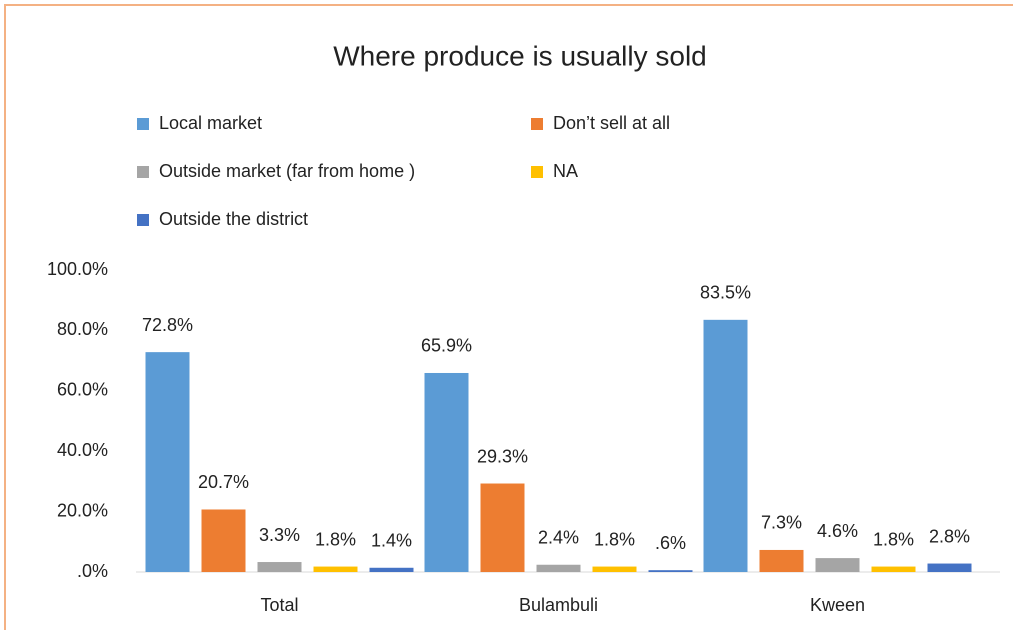 The height and width of the screenshot is (630, 1013). Describe the element at coordinates (82, 390) in the screenshot. I see `y-tick-label: 60.0%` at that location.